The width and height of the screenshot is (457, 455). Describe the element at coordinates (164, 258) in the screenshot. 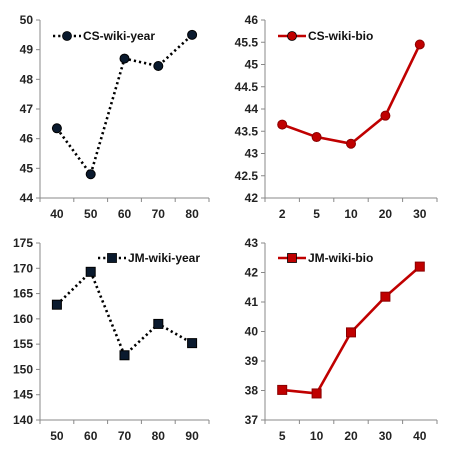

I see `legend-label: JM-wiki-year` at that location.